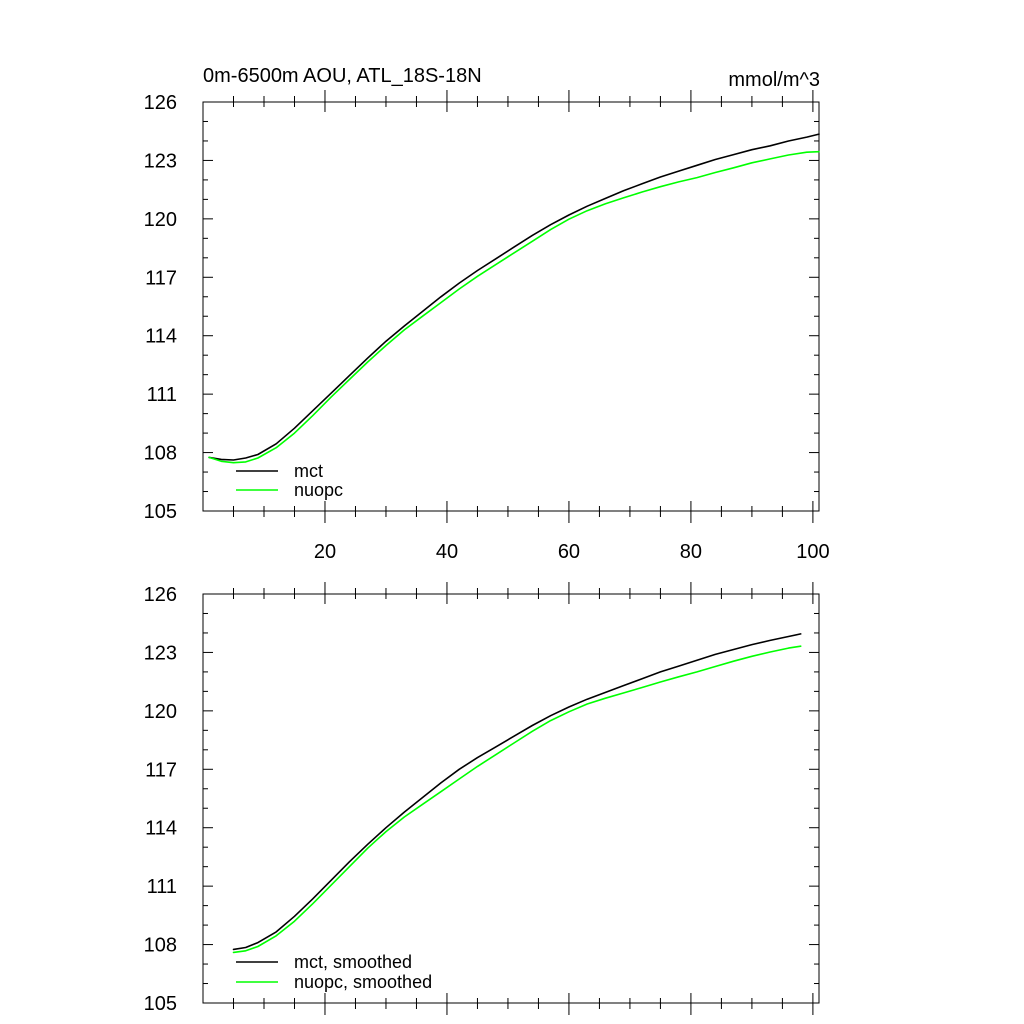 The width and height of the screenshot is (1024, 1024). Describe the element at coordinates (363, 982) in the screenshot. I see `legend-label-nuopc-smoothed: nuopc, smoothed` at that location.